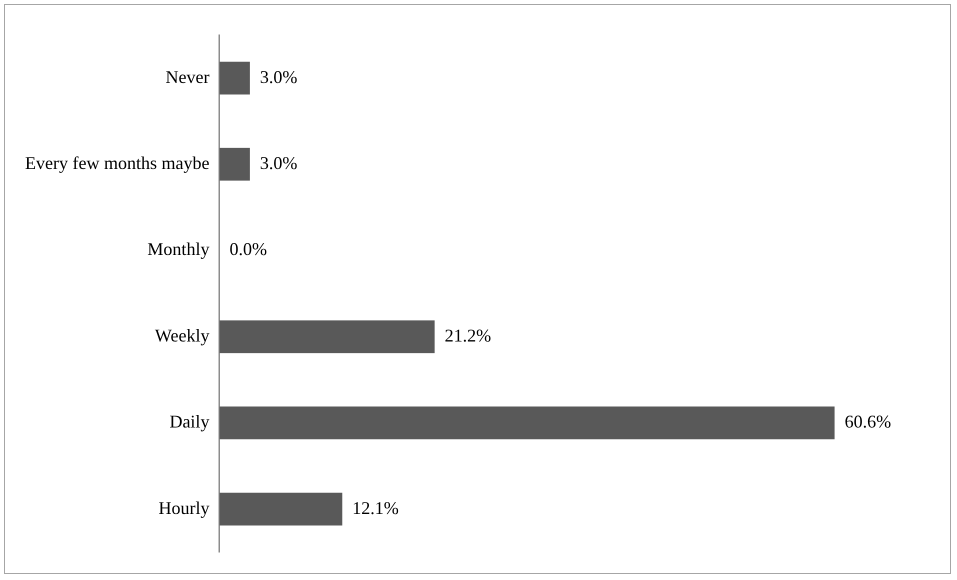  What do you see at coordinates (187, 76) in the screenshot?
I see `y-tick-label: Never` at bounding box center [187, 76].